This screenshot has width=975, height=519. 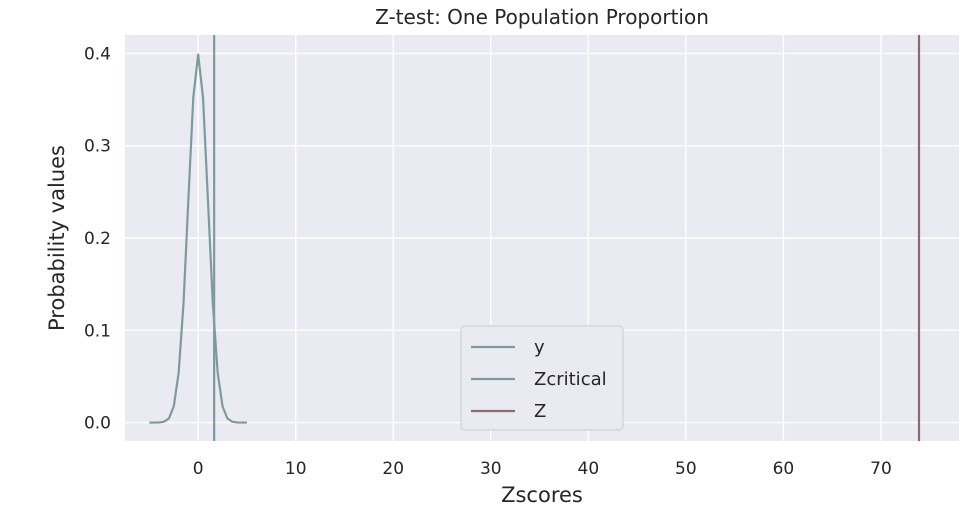 I want to click on legend-label: Zcritical, so click(x=570, y=379).